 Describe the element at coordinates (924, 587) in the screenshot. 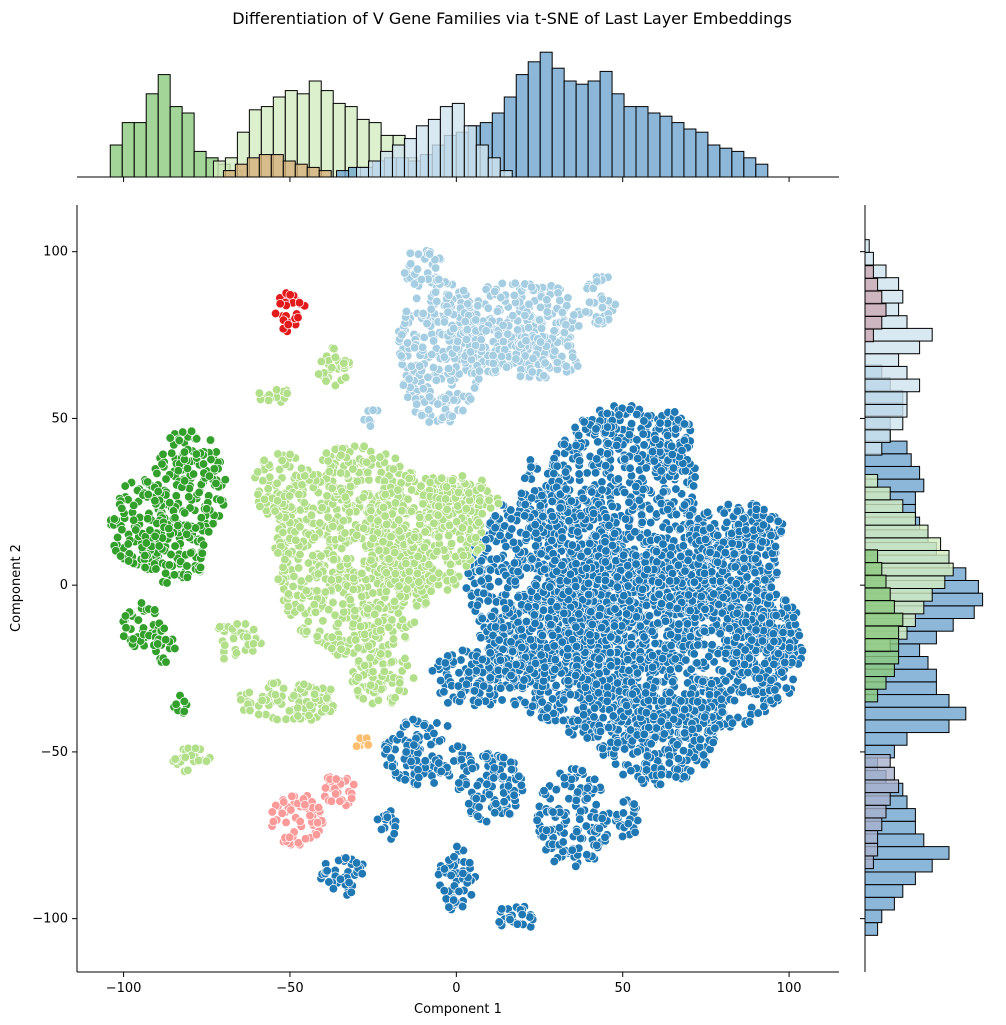

I see `right-marginal-histogram` at that location.